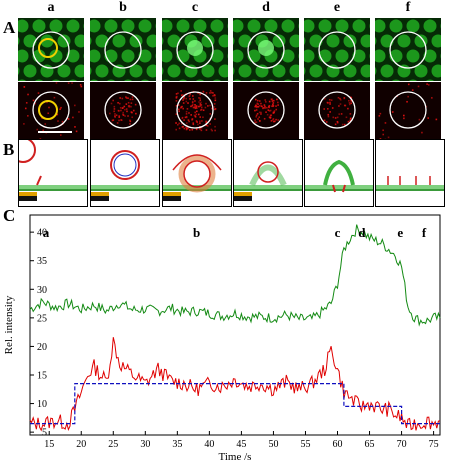 The image size is (474, 464). Describe the element at coordinates (241, 444) in the screenshot. I see `x-tick-label: 45` at that location.